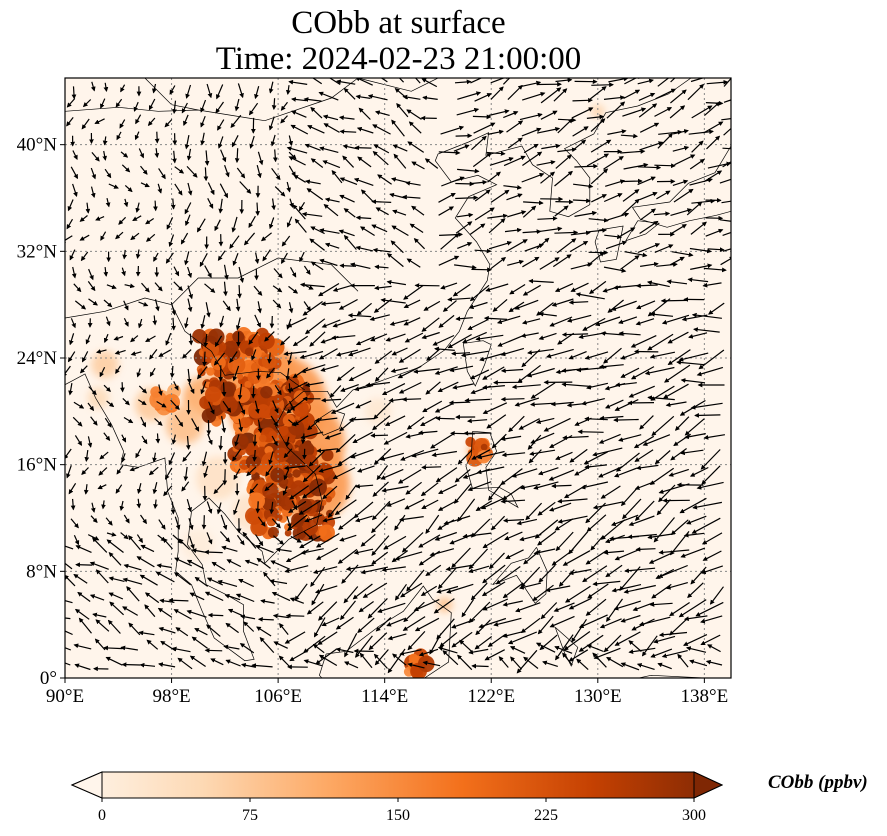 The height and width of the screenshot is (836, 887). I want to click on lat-tick-label: 32°N, so click(37, 251).